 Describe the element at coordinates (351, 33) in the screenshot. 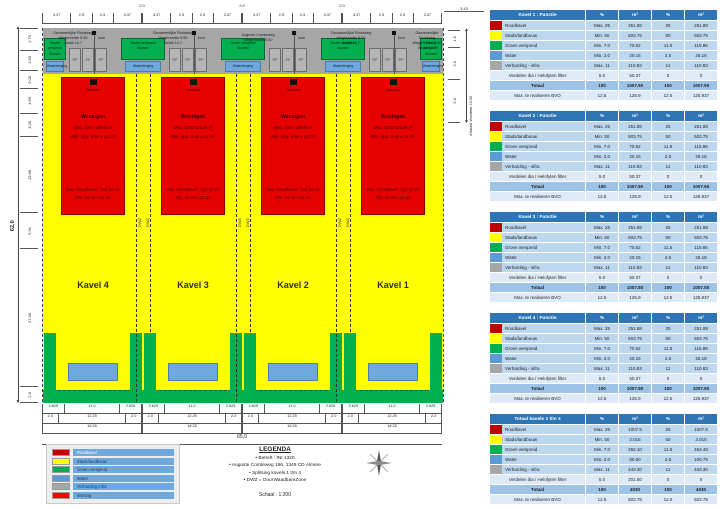

I see `road-label-line: Gezamenlijke Rondweg` at that location.